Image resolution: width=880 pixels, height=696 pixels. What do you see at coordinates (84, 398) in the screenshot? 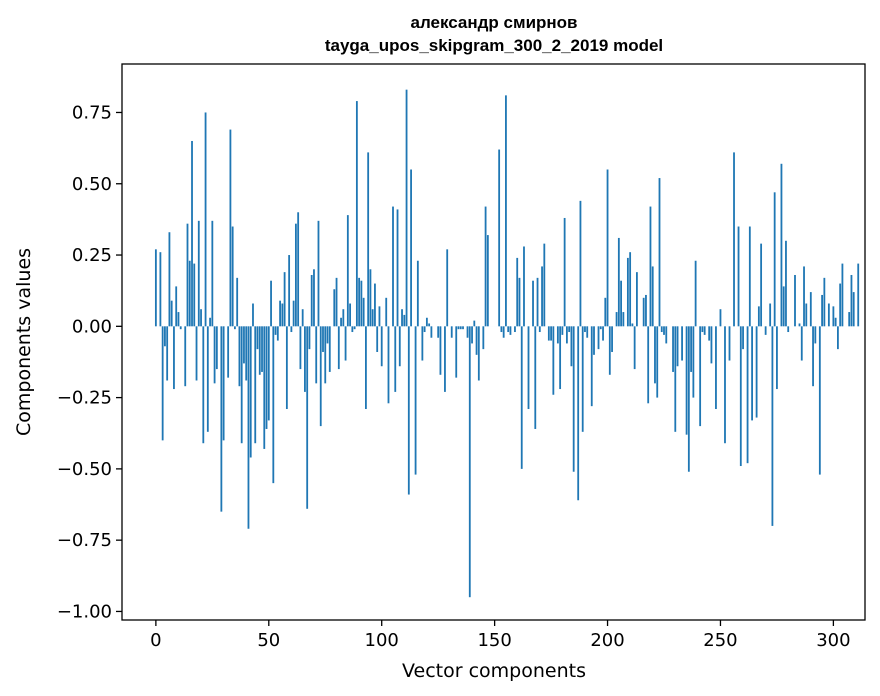
I see `y-tick-label: −0.25` at bounding box center [84, 398].